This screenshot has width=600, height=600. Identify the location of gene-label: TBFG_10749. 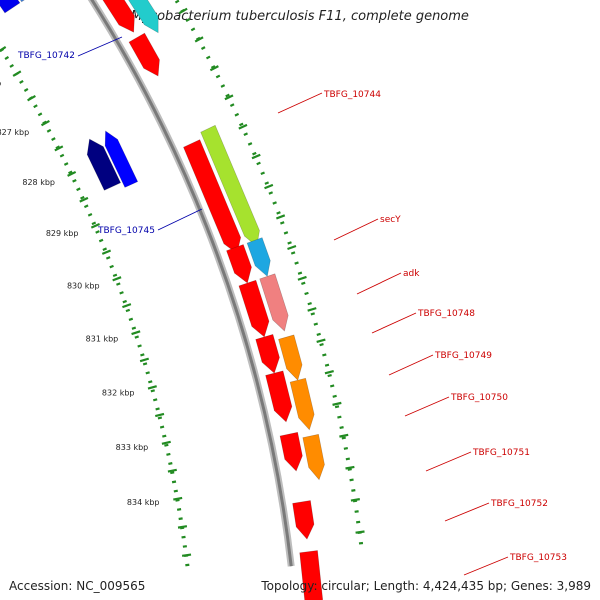
(463, 356).